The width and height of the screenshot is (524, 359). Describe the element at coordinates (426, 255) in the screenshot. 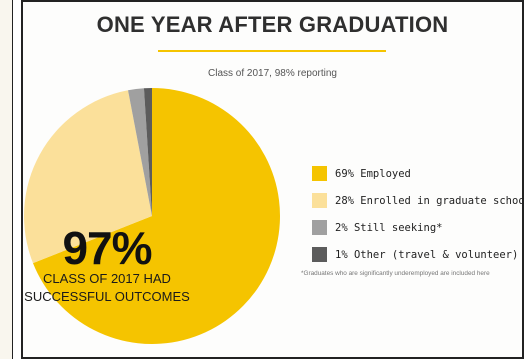

I see `legend-label-other: 1% Other (travel & volunteer)` at that location.